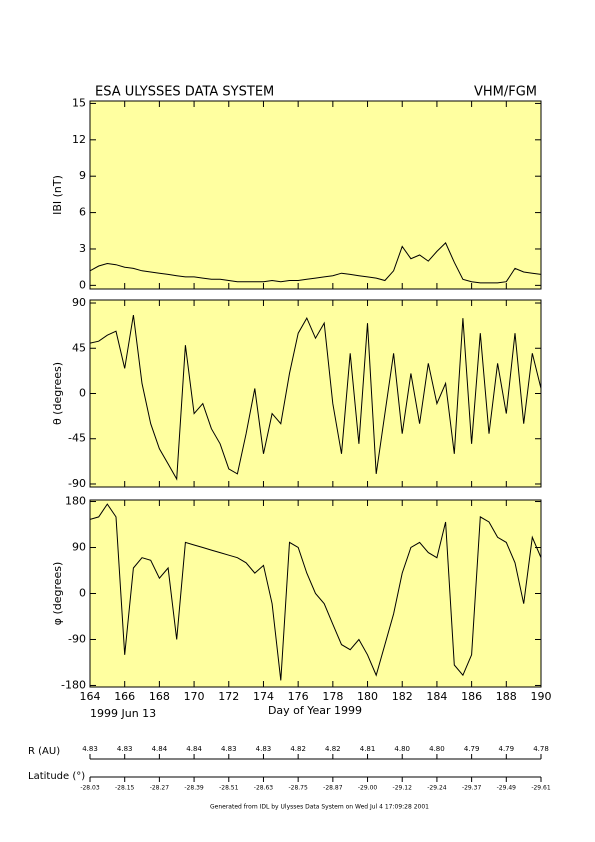 Image resolution: width=595 pixels, height=842 pixels. I want to click on lat-value: -28.03, so click(90, 788).